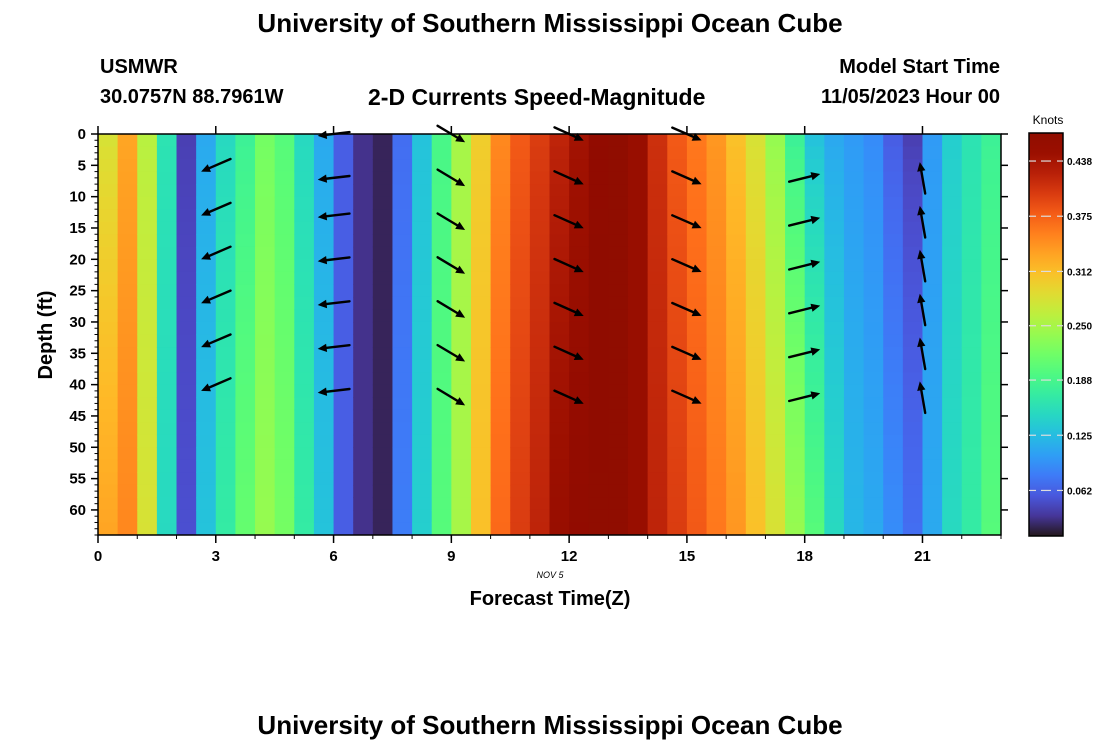 The image size is (1100, 750). I want to click on x-tick-label: 15, so click(687, 556).